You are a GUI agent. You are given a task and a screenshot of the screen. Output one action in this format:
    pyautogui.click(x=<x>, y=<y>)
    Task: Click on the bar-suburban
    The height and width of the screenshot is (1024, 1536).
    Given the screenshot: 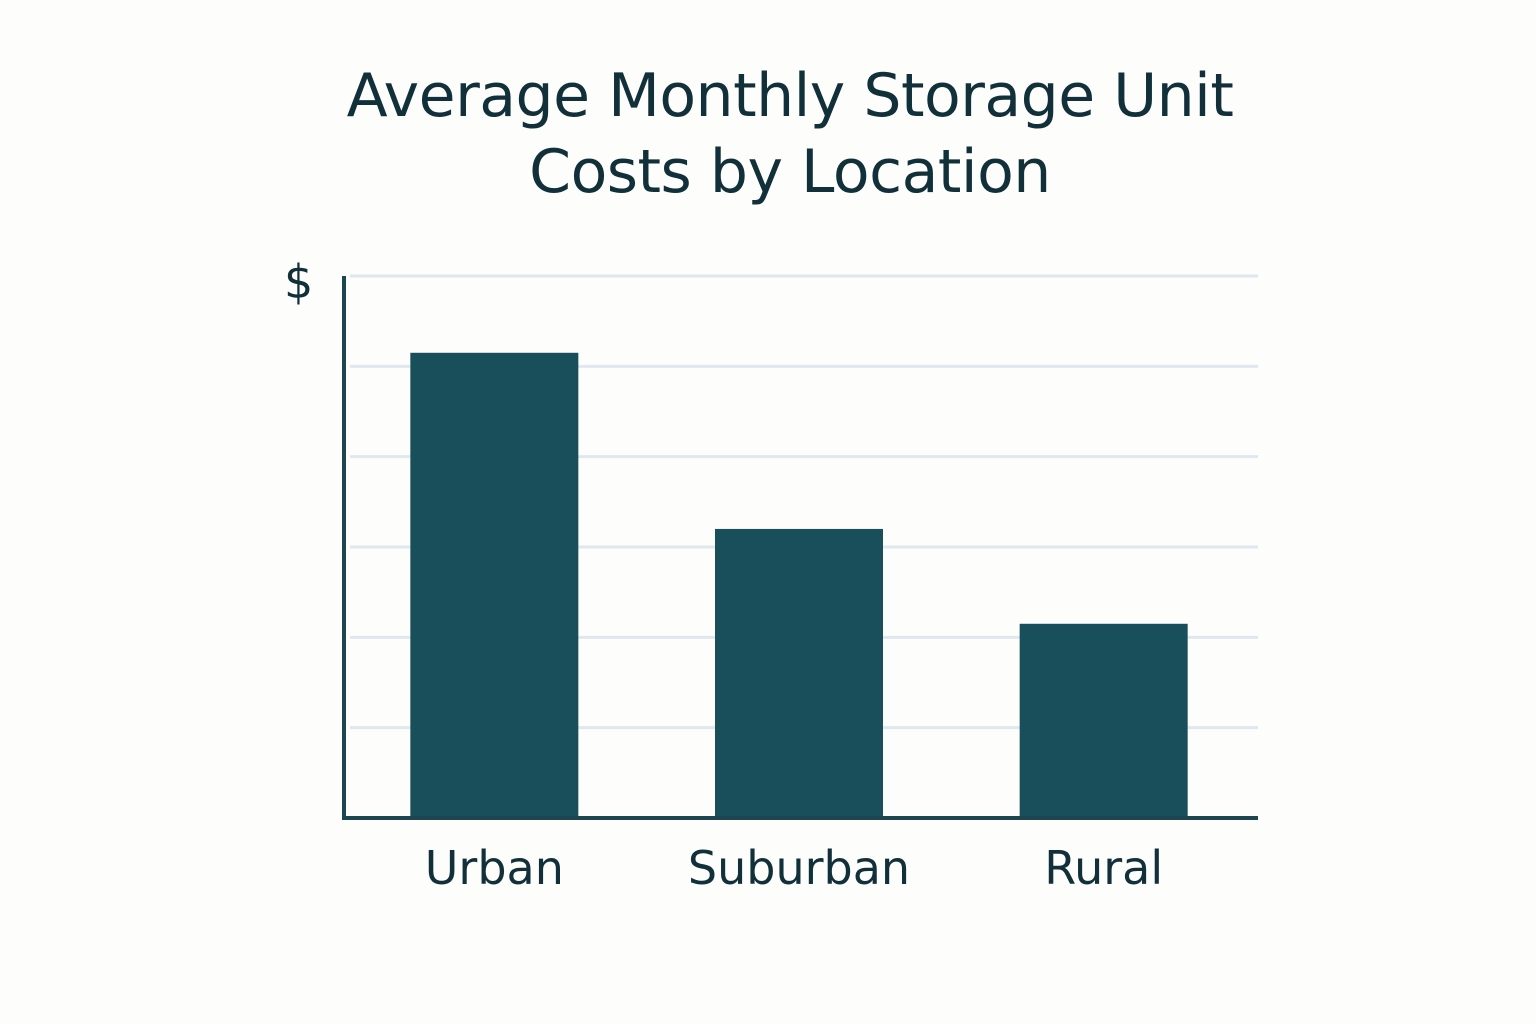 What is the action you would take?
    pyautogui.click(x=799, y=673)
    